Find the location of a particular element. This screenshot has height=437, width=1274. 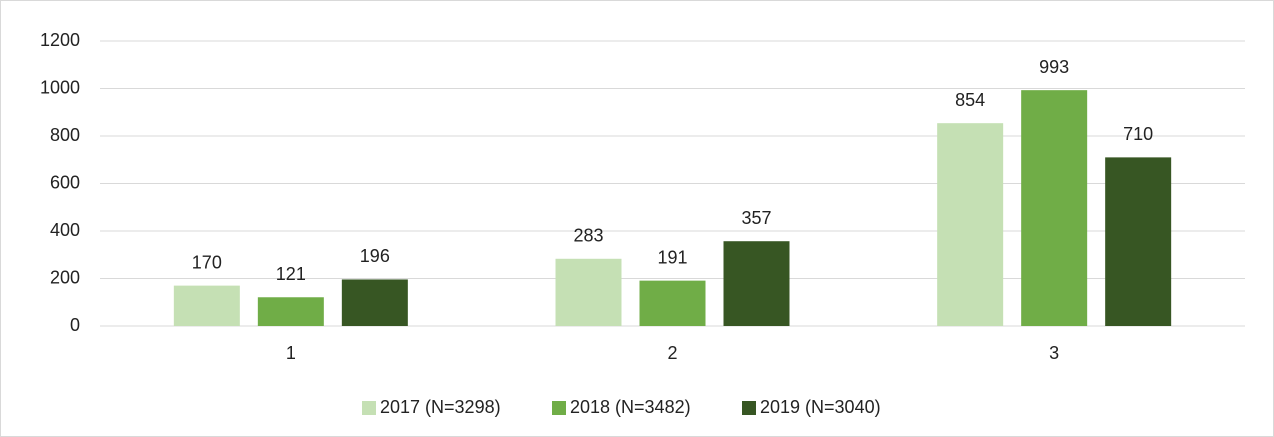

x-tick-label: 1 is located at coordinates (291, 353).